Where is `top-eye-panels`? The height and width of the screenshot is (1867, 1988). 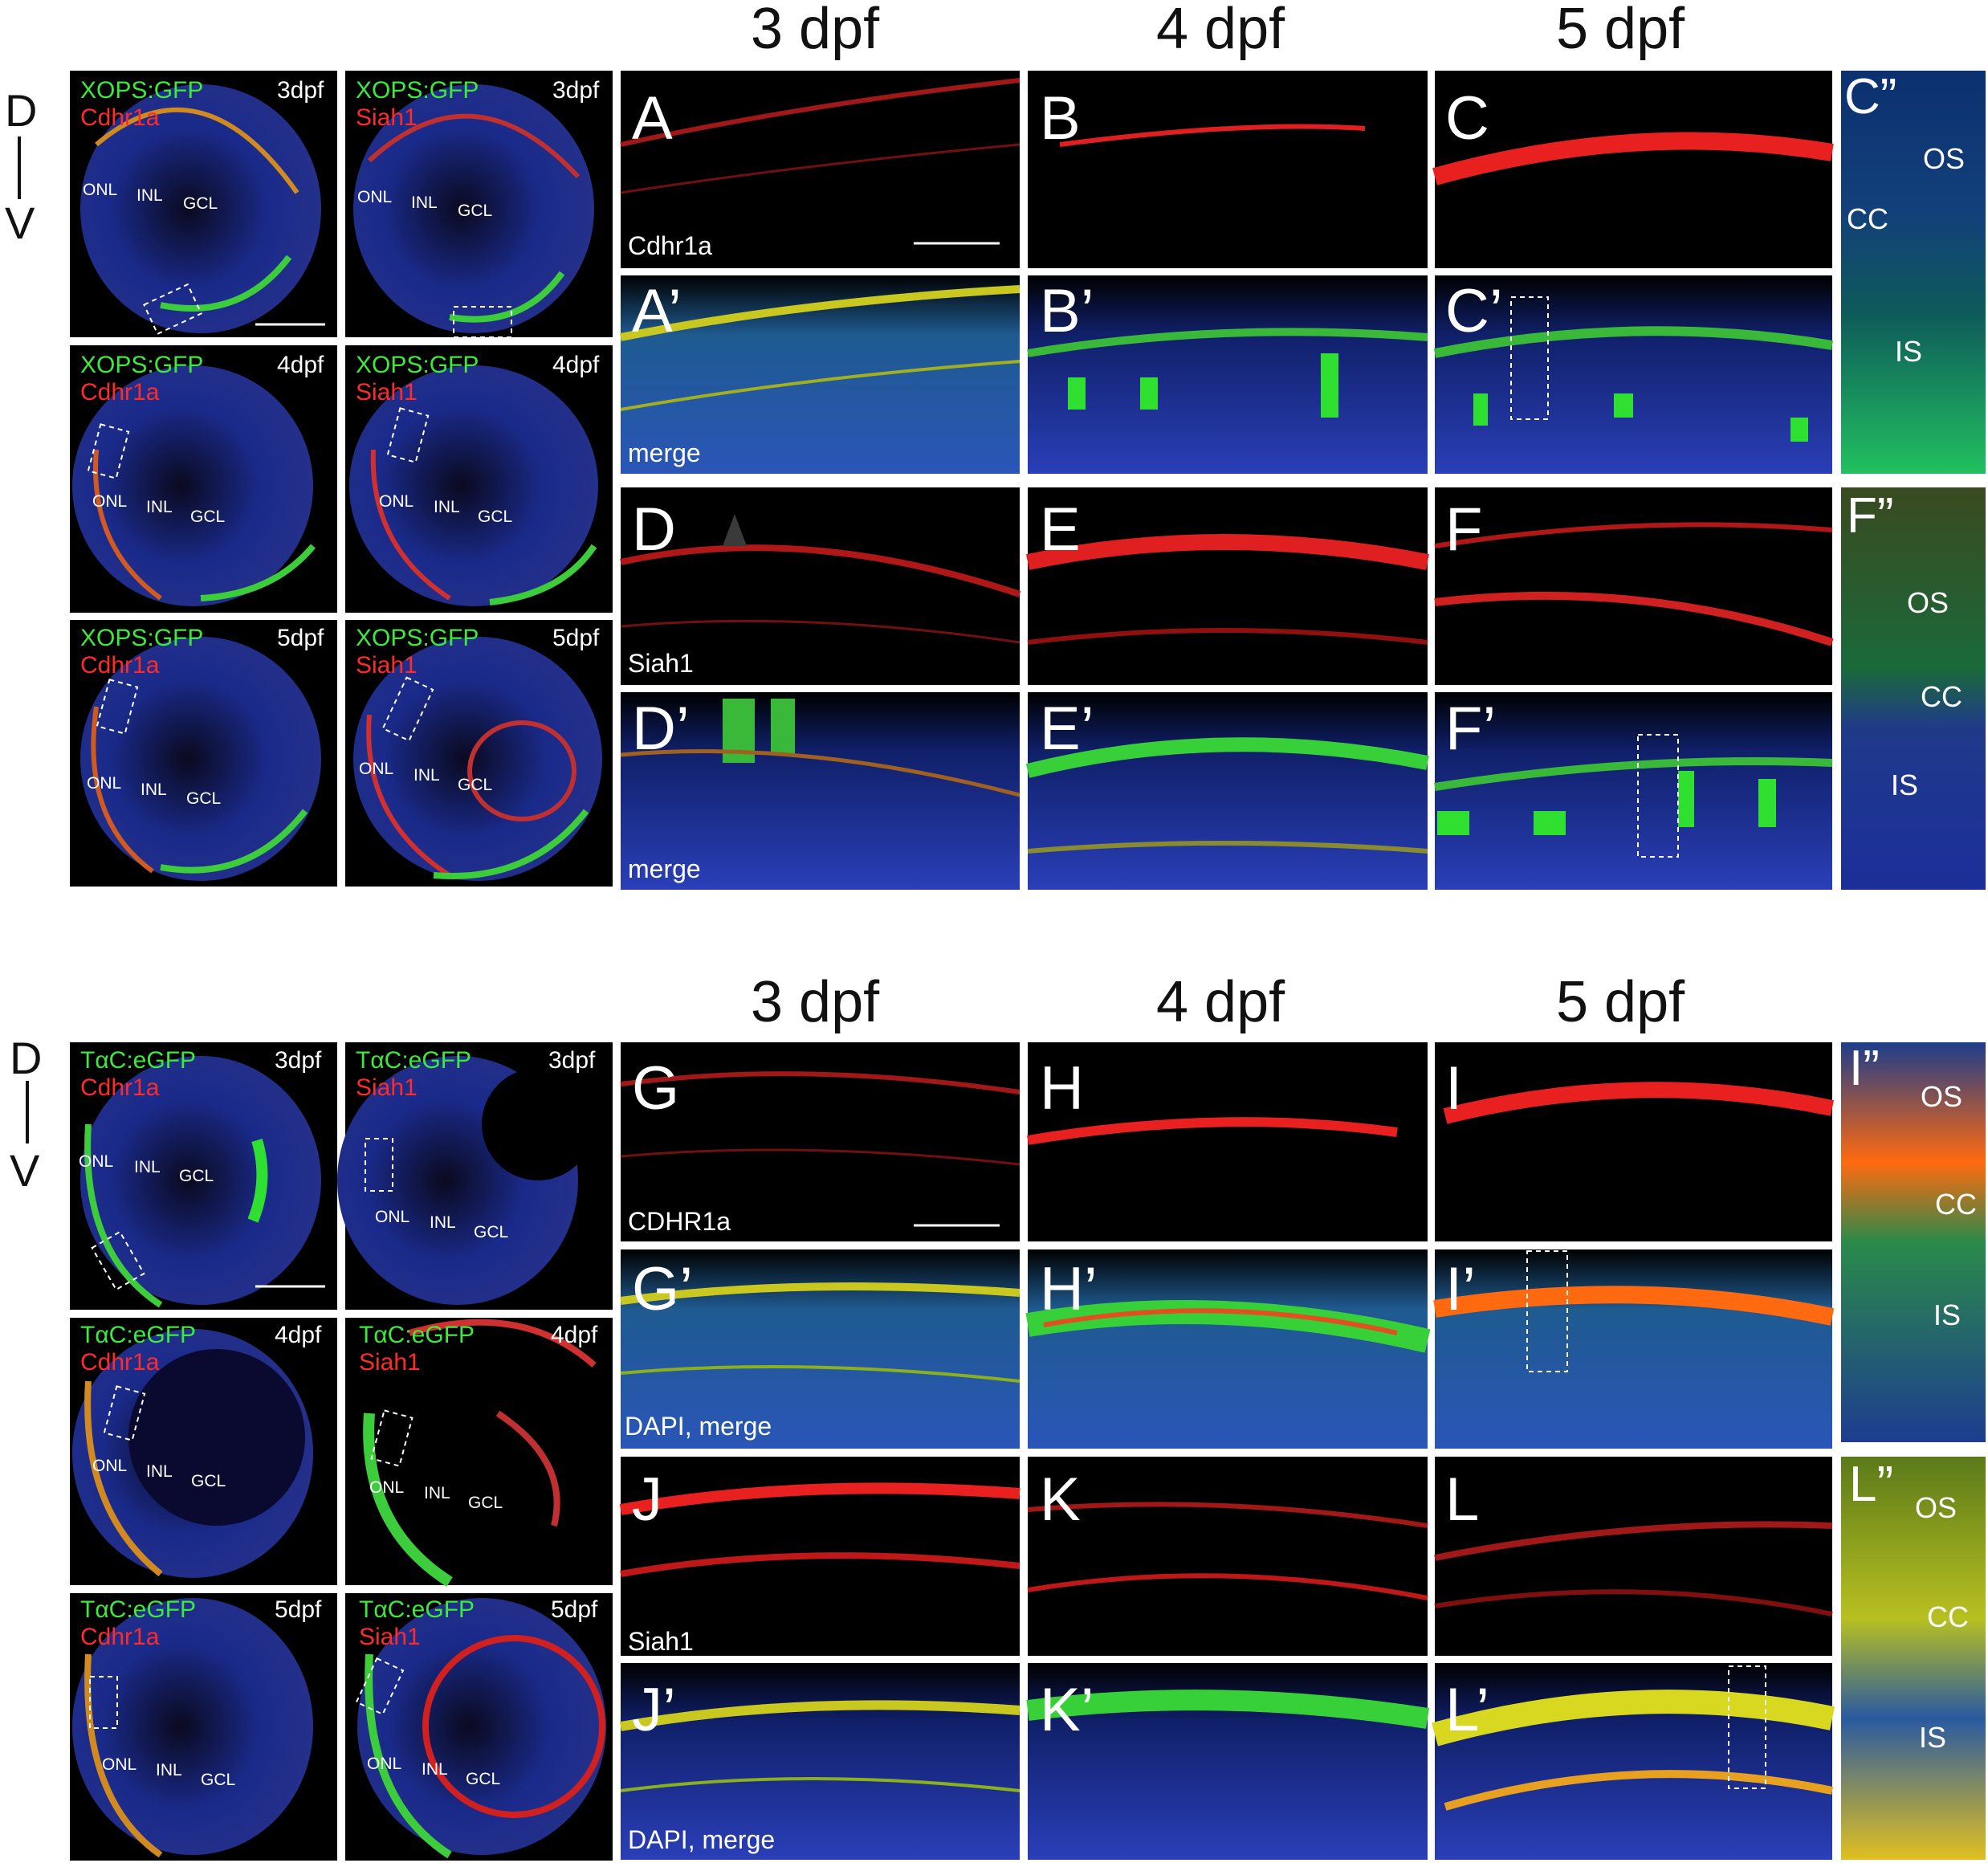 top-eye-panels is located at coordinates (341, 479).